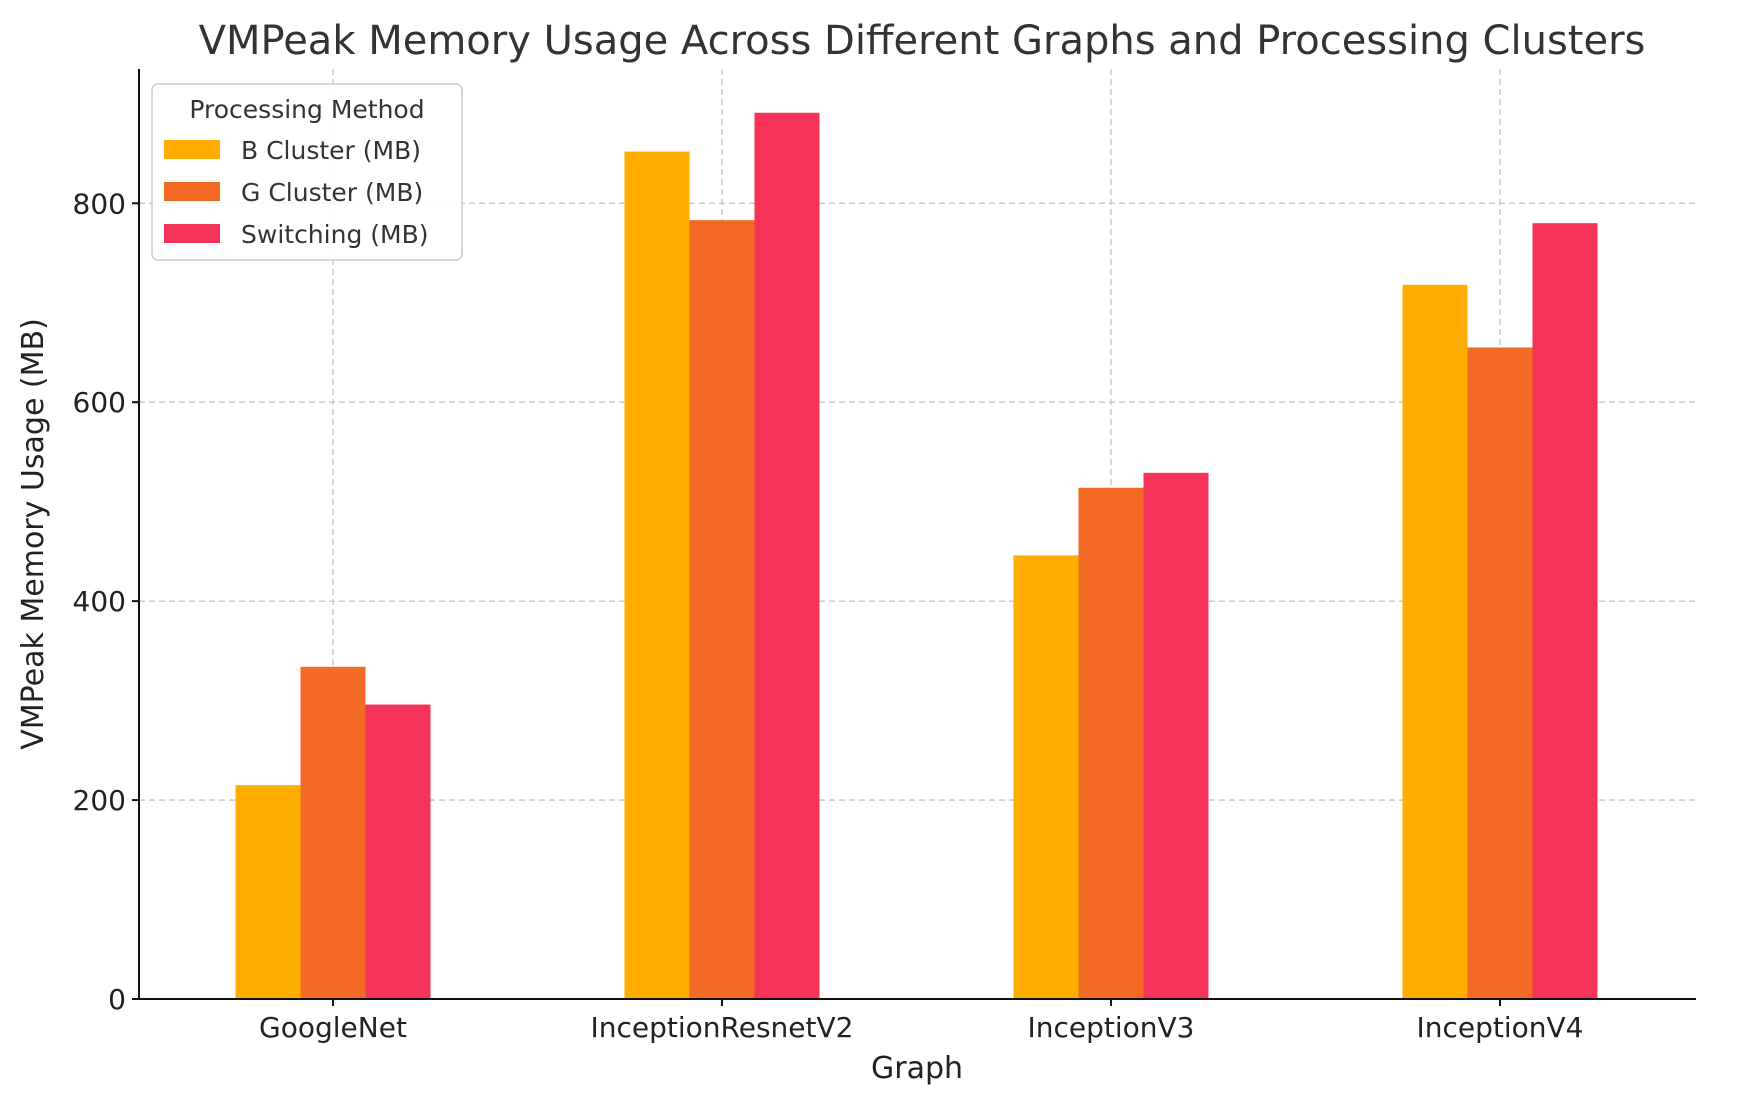 This screenshot has width=1737, height=1101. Describe the element at coordinates (99, 203) in the screenshot. I see `y-tick-label: 800` at that location.